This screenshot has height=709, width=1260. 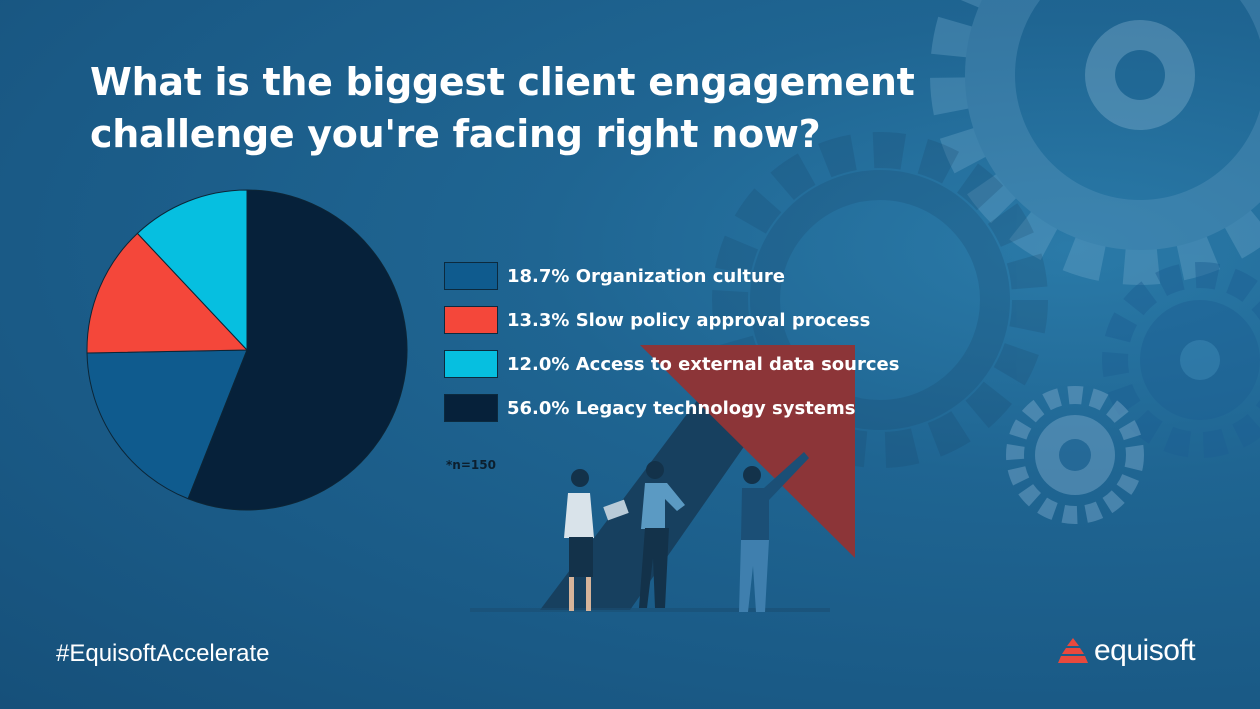 I want to click on legend-item-slow-policy-approval: 13.3% Slow policy approval process, so click(x=671, y=320).